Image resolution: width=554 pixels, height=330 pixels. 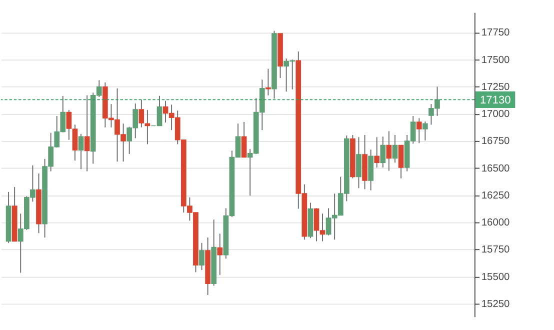 I want to click on y-tick-label: 17500, so click(x=495, y=60).